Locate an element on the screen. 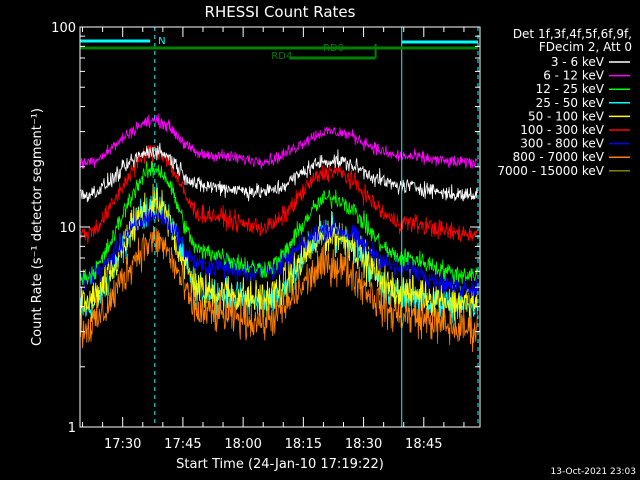 The image size is (640, 480). x-tick-label: 17:45 is located at coordinates (182, 444).